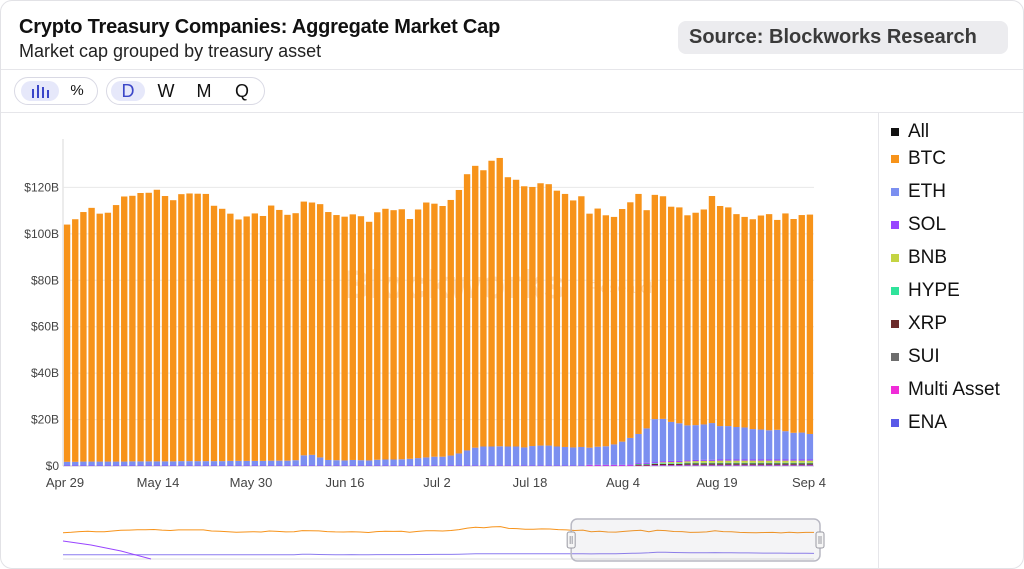  What do you see at coordinates (77, 91) in the screenshot?
I see `percent-view-button: %` at bounding box center [77, 91].